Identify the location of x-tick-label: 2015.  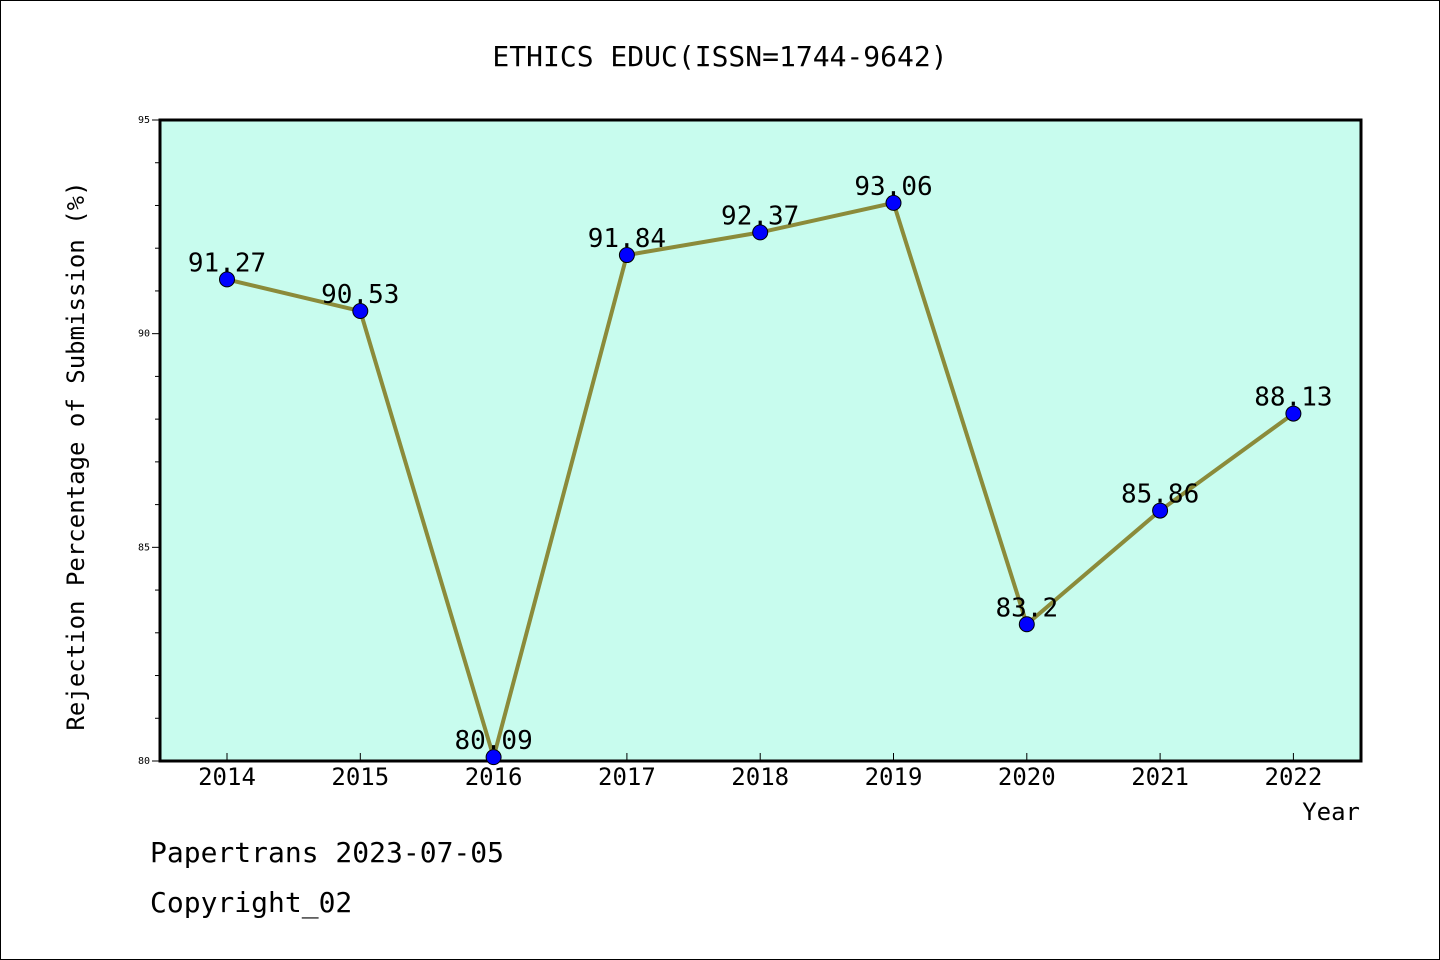
(360, 777).